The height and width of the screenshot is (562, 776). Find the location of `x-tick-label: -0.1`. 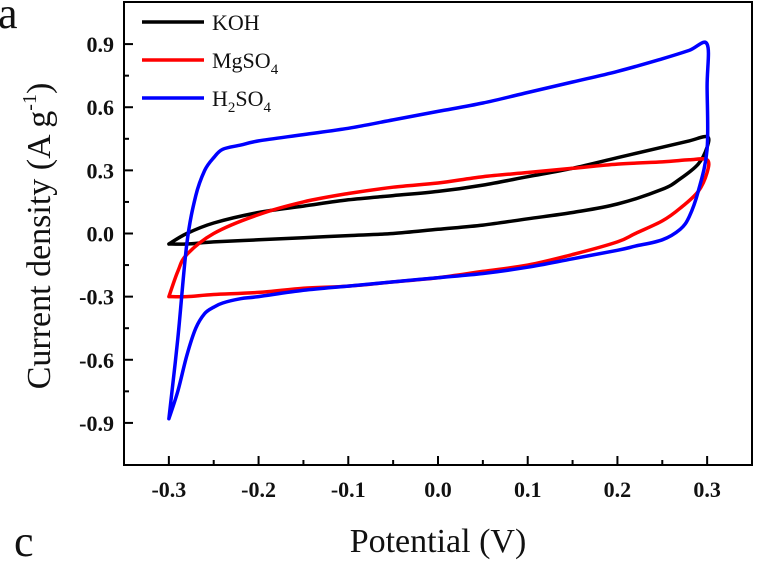

x-tick-label: -0.1 is located at coordinates (348, 489).